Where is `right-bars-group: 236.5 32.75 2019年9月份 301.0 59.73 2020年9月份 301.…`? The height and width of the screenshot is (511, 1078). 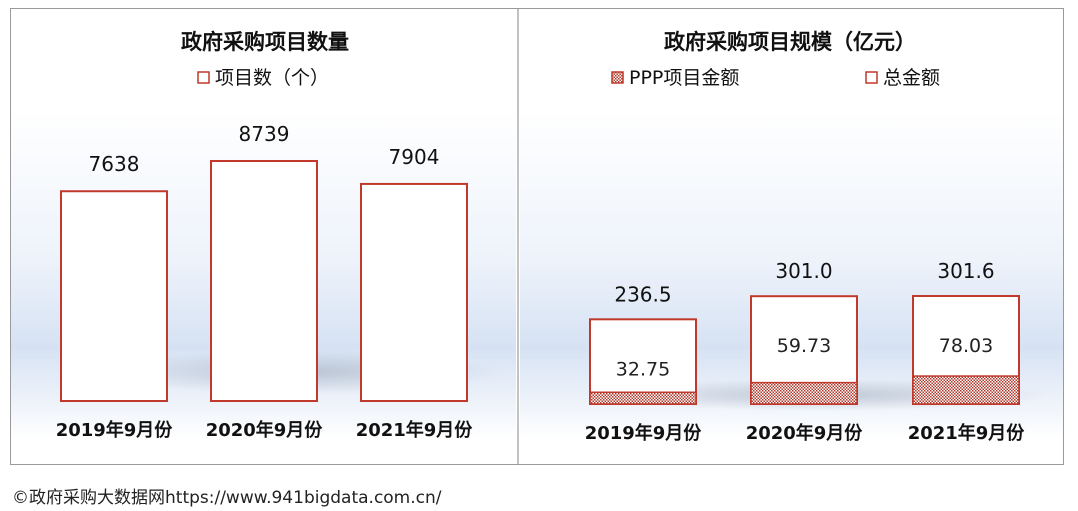 right-bars-group: 236.5 32.75 2019年9月份 301.0 59.73 2020年9月份 301.… is located at coordinates (805, 351).